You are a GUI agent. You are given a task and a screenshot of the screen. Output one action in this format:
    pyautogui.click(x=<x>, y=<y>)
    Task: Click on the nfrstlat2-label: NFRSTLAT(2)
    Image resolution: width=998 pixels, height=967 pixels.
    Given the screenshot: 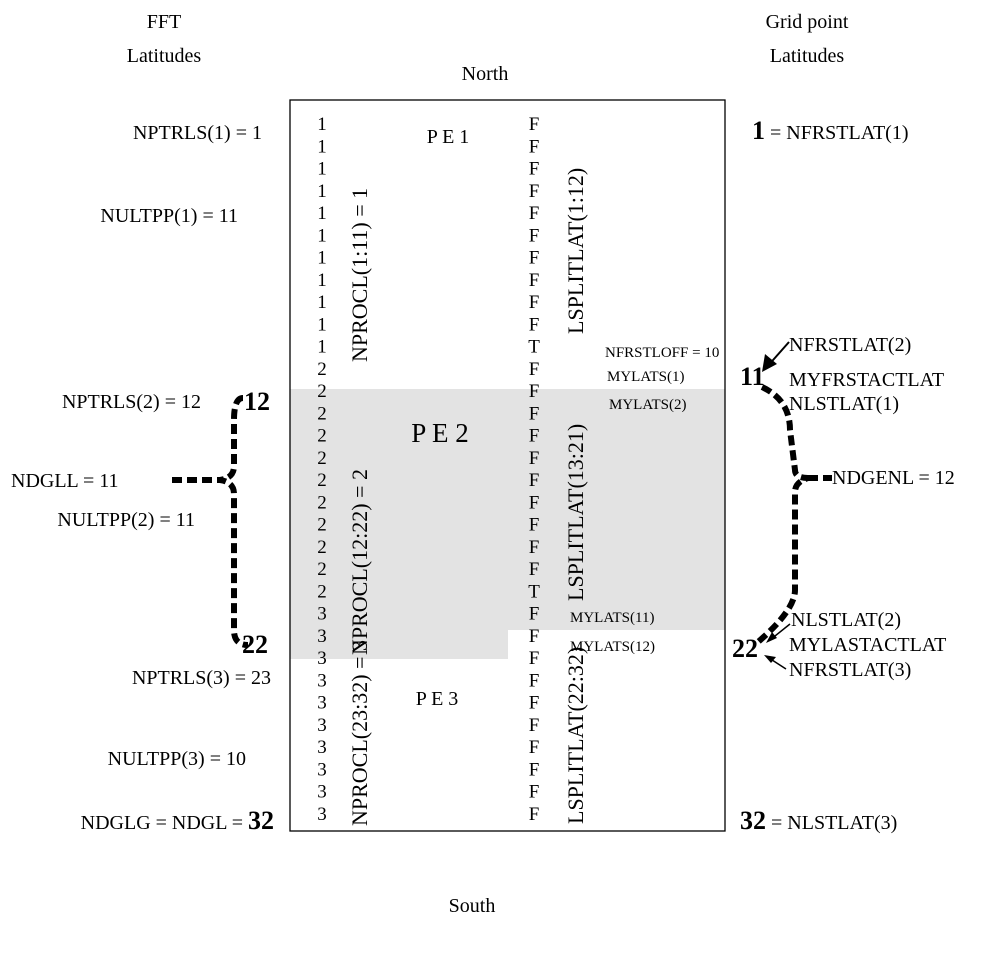 What is the action you would take?
    pyautogui.click(x=850, y=345)
    